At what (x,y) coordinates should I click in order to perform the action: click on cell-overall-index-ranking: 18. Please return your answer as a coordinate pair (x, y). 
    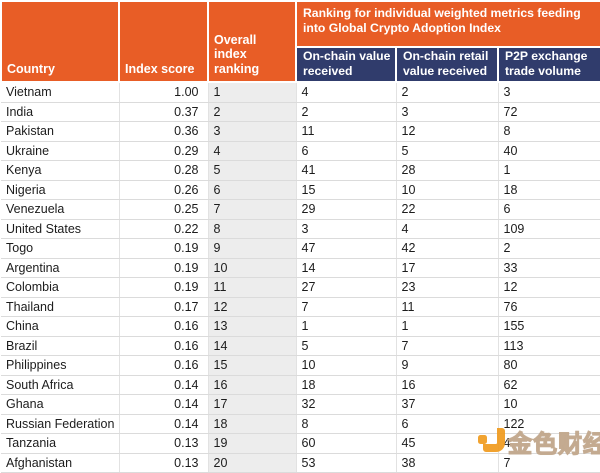
    Looking at the image, I should click on (252, 424).